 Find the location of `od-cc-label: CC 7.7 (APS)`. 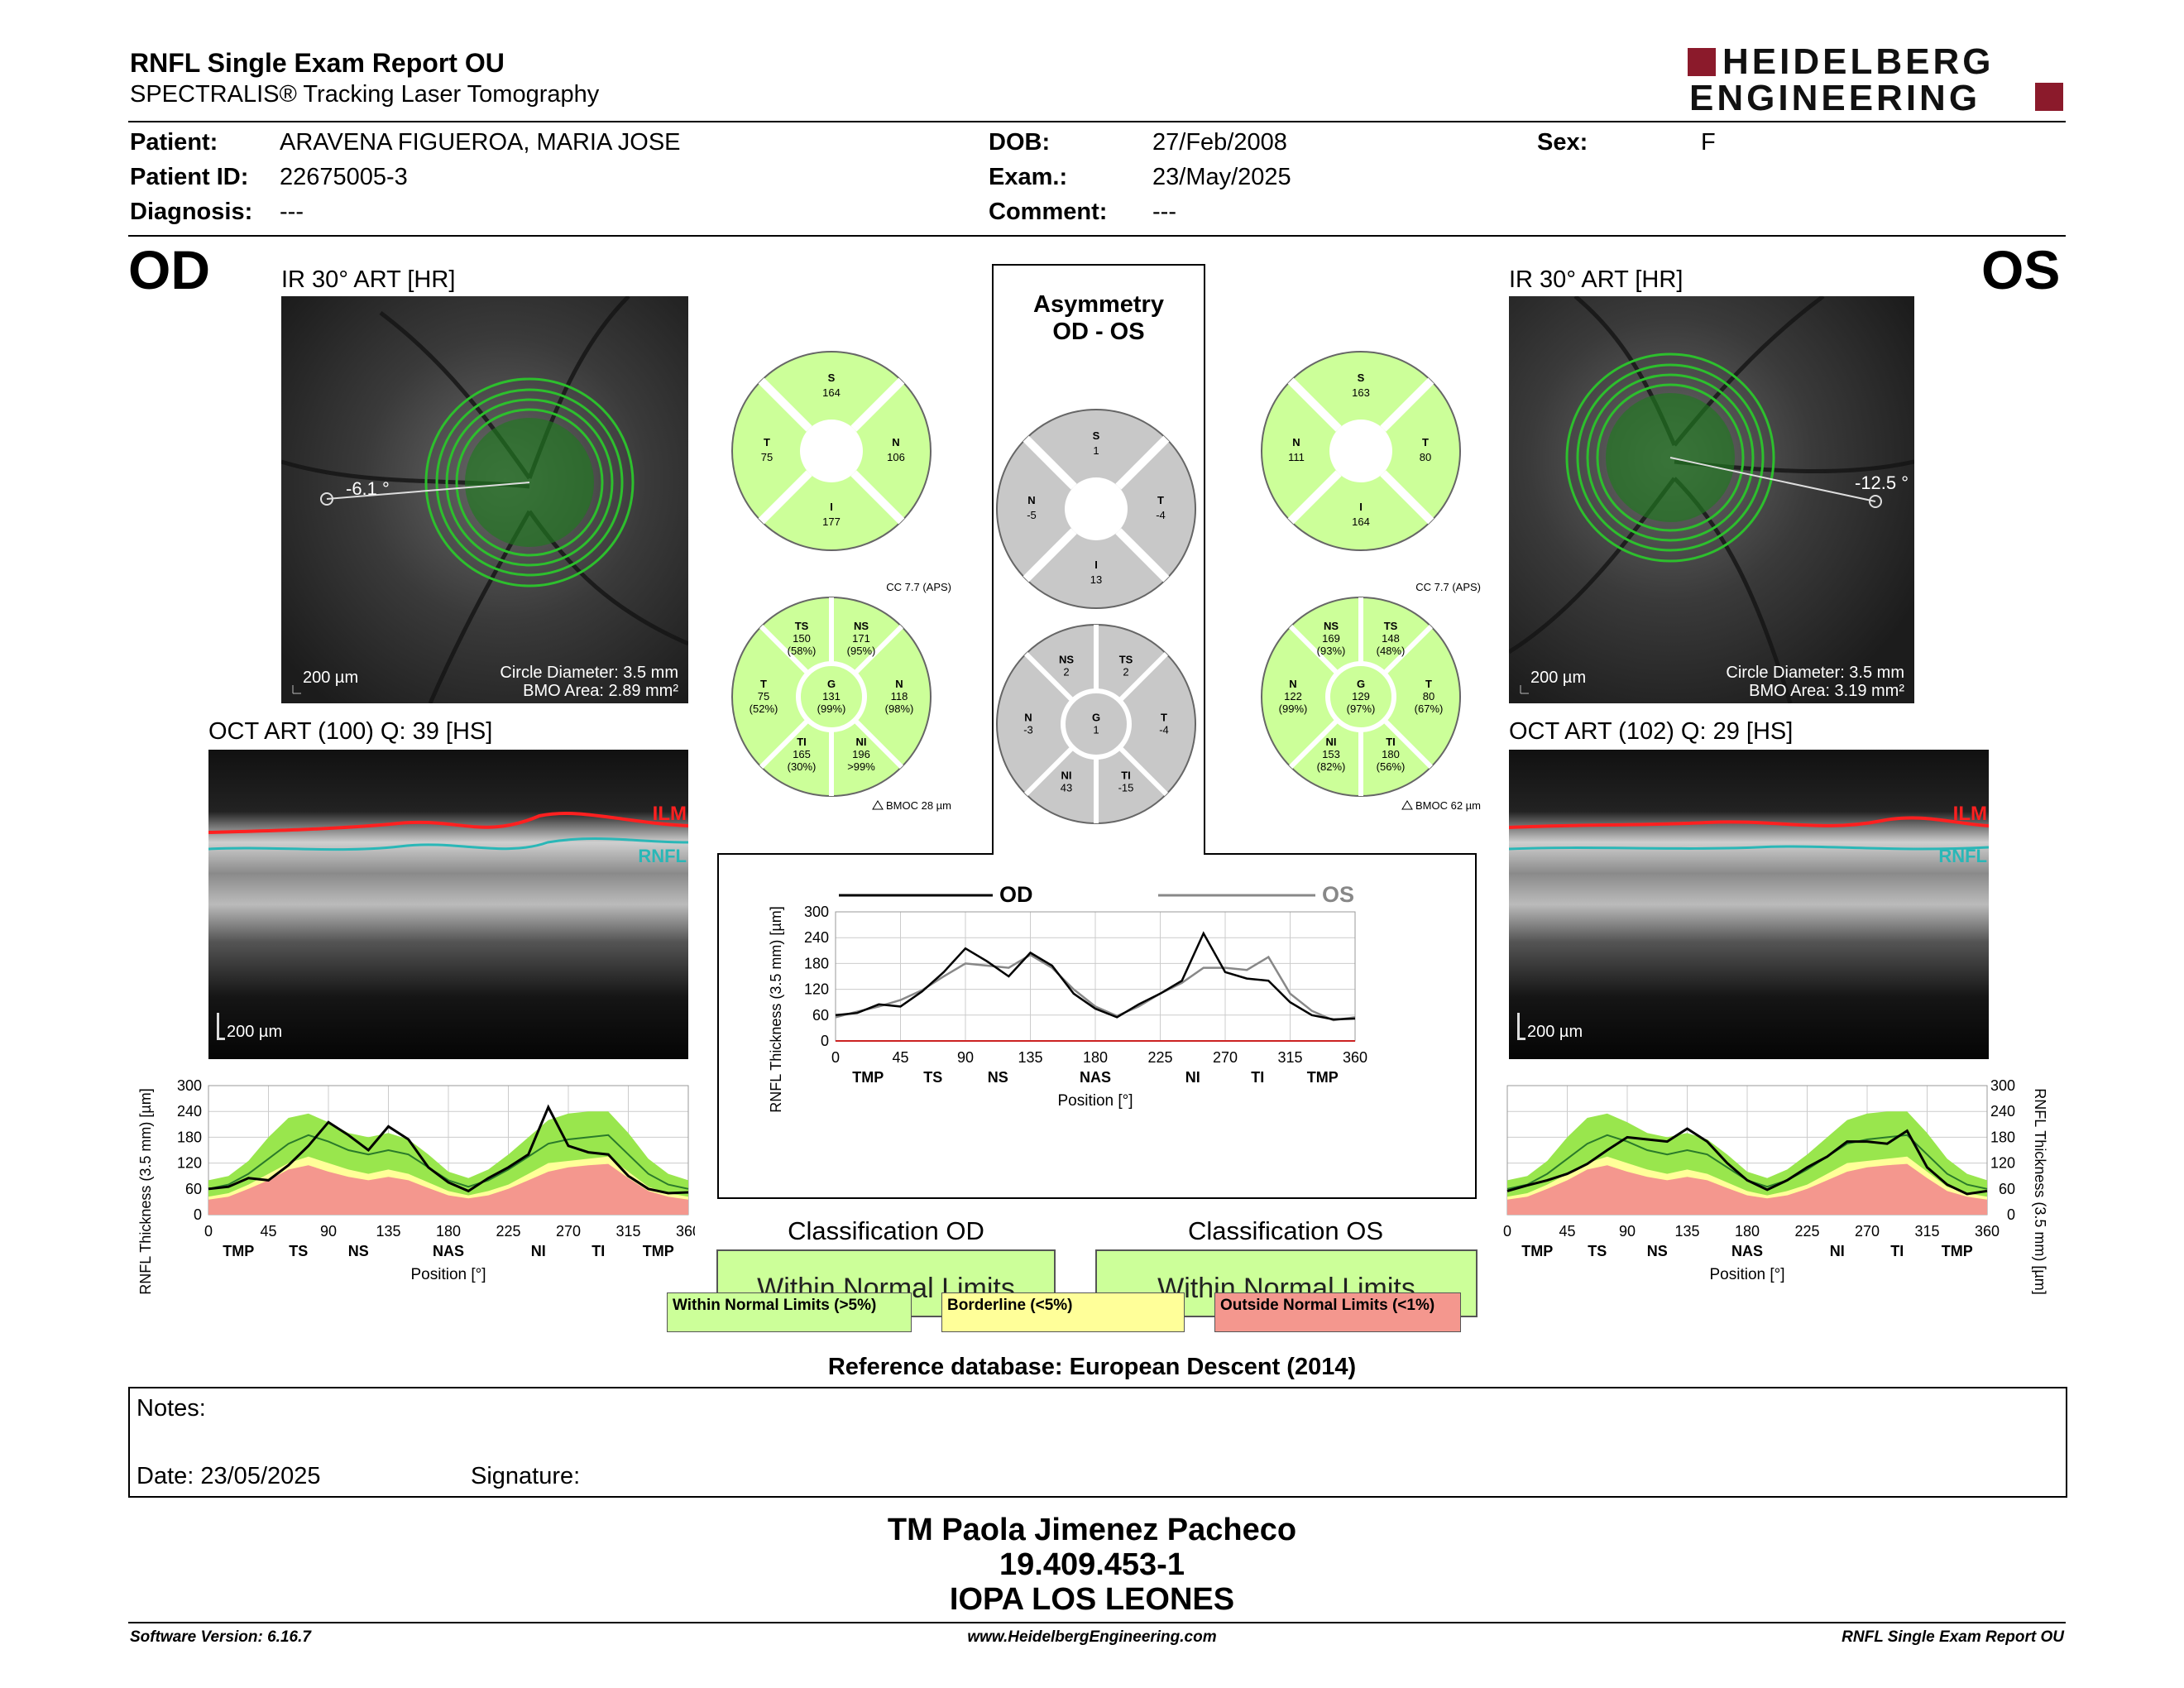

od-cc-label: CC 7.7 (APS) is located at coordinates (918, 587).